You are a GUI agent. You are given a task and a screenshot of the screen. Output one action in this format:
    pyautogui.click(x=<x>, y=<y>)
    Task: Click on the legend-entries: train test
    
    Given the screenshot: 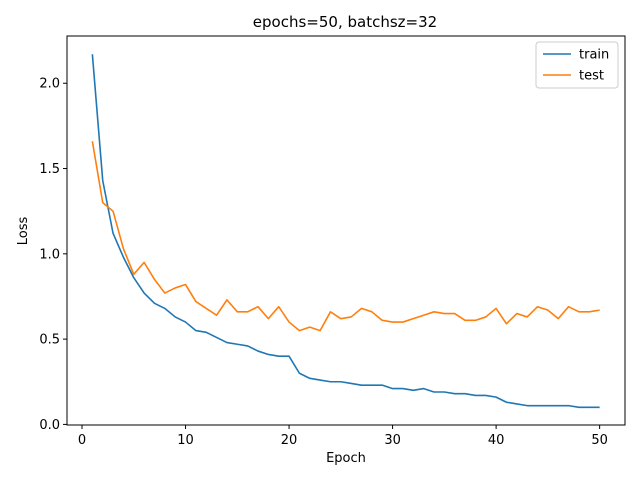 What is the action you would take?
    pyautogui.click(x=576, y=66)
    